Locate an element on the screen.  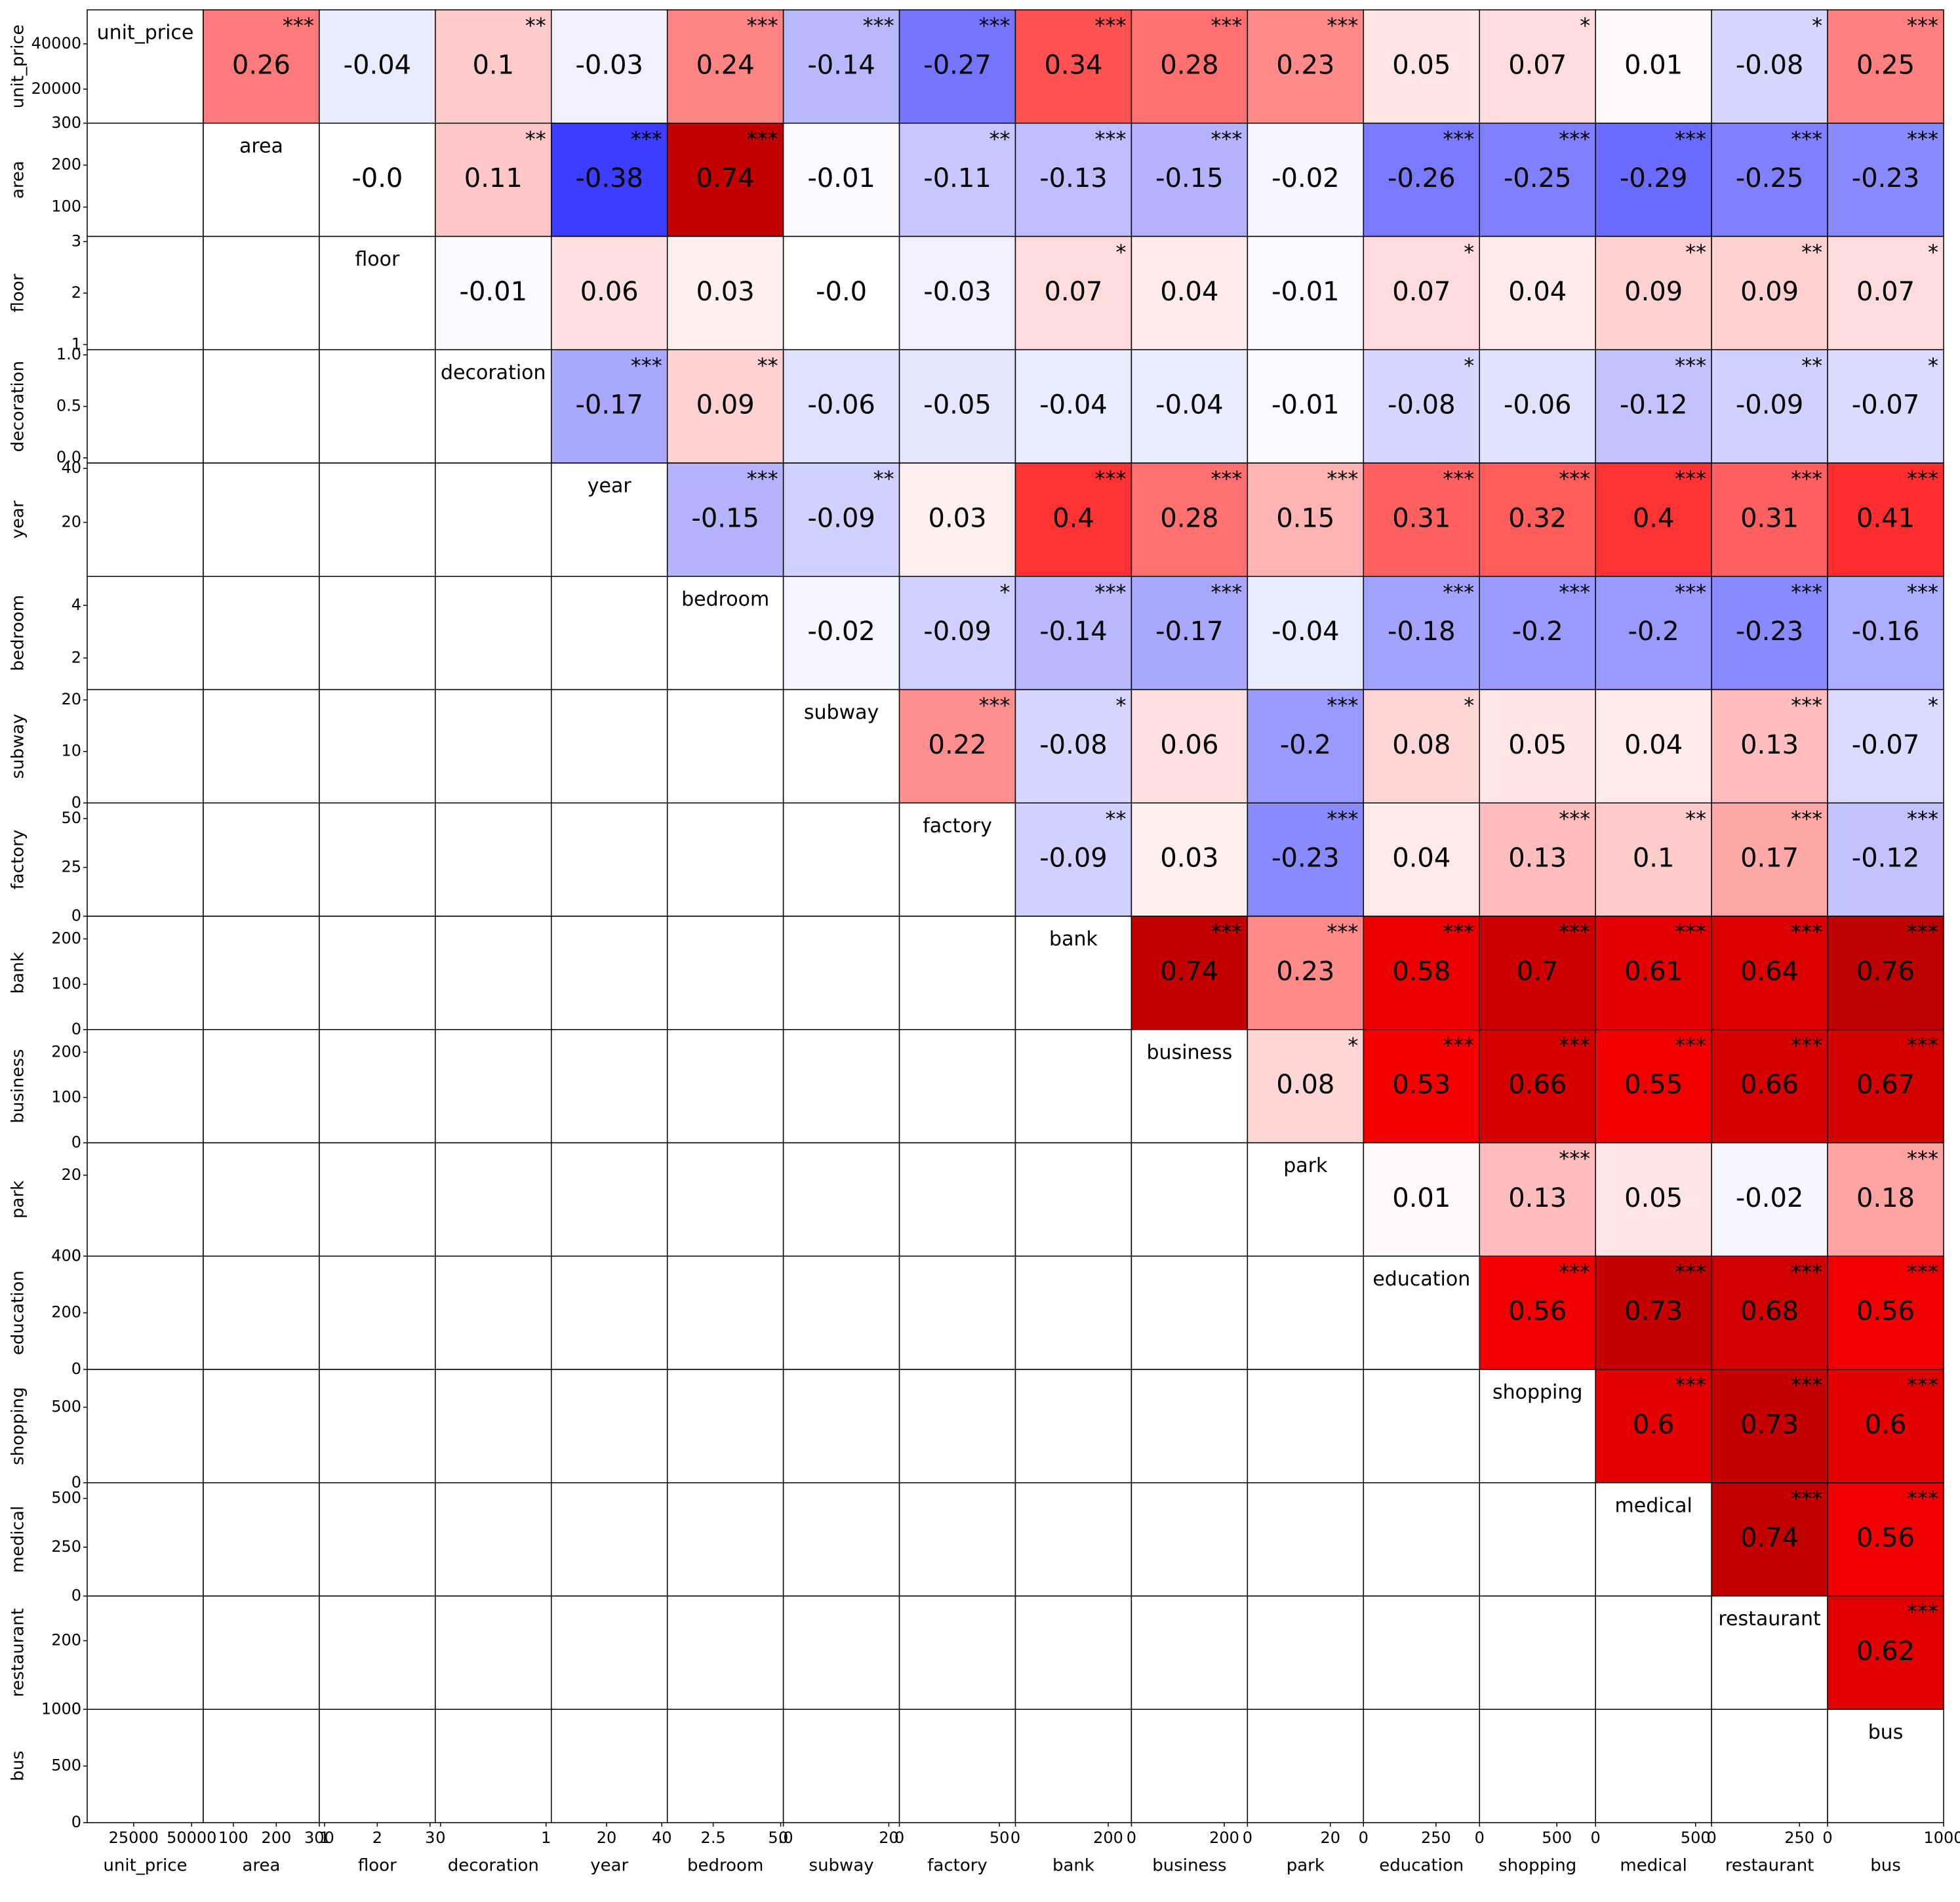
y-tick-label: 500 is located at coordinates (66, 1765).